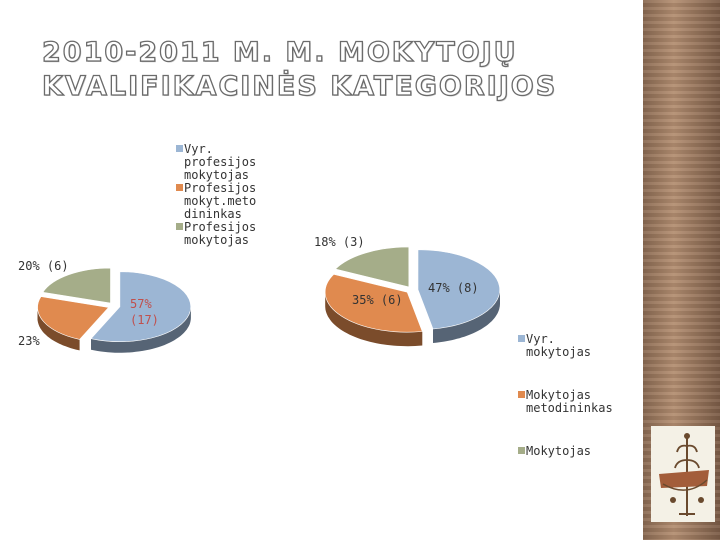 The width and height of the screenshot is (720, 540). Describe the element at coordinates (220, 227) in the screenshot. I see `pie1-legend-label-3-line-1: Profesijos` at that location.